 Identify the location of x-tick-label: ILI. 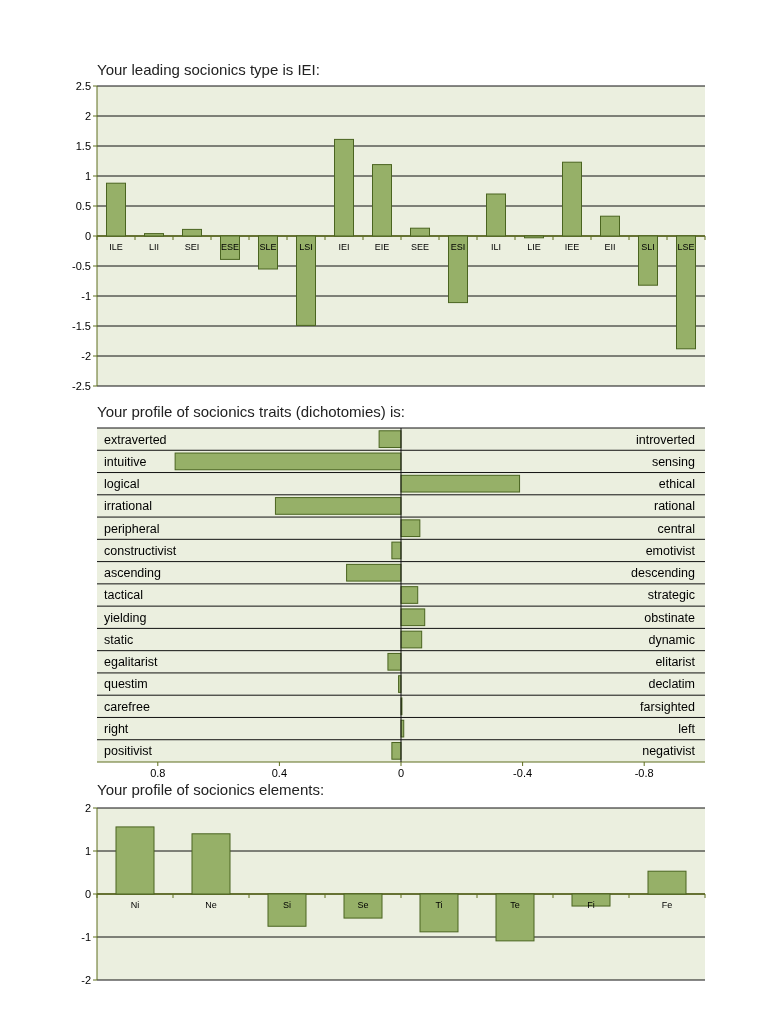
(496, 247).